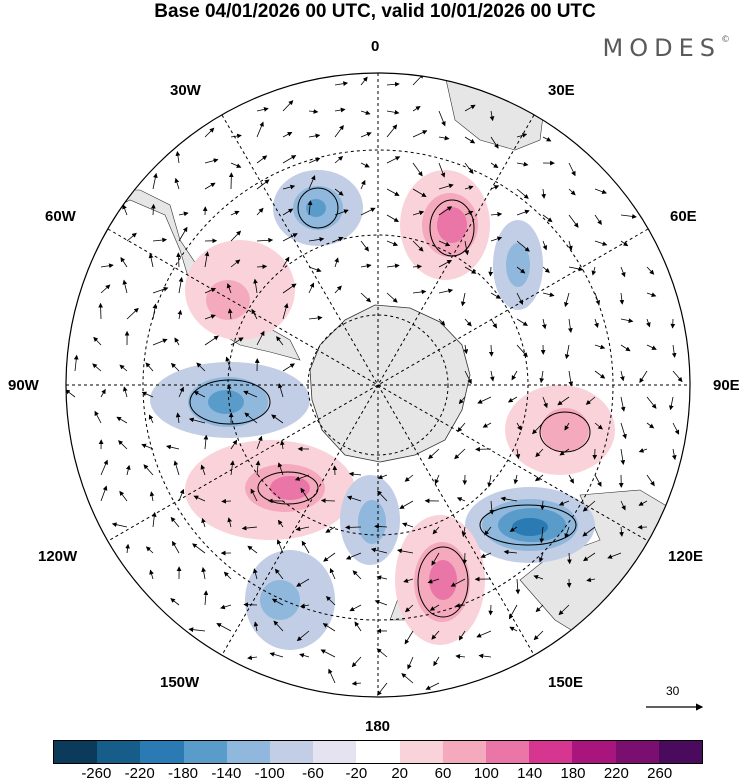 This screenshot has width=750, height=783. What do you see at coordinates (566, 682) in the screenshot?
I see `lon-label-150e: 150E` at bounding box center [566, 682].